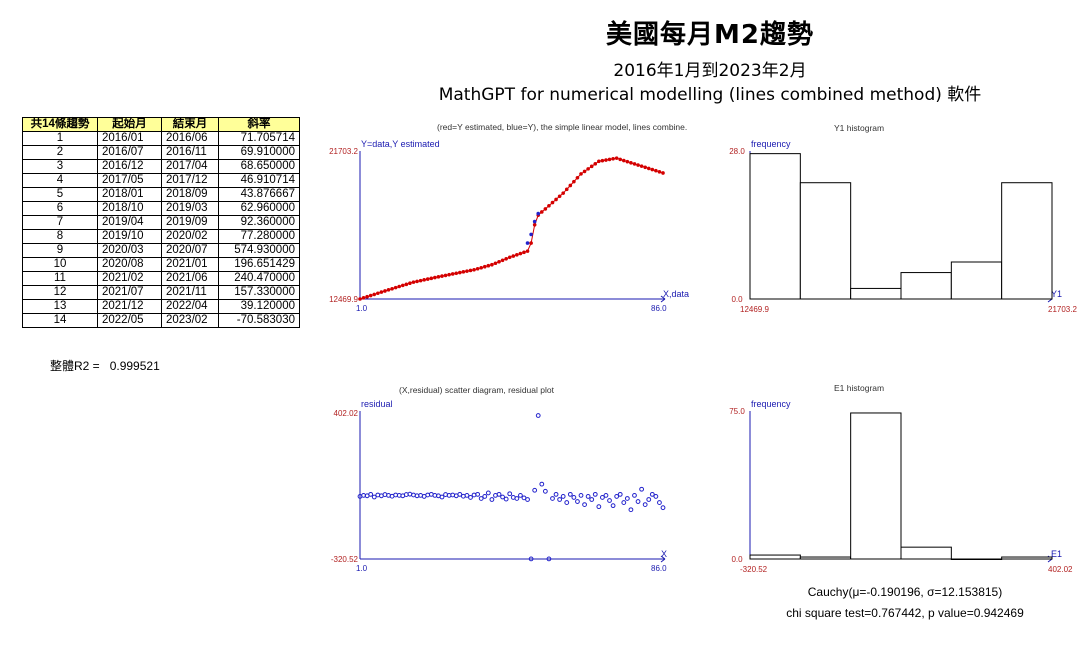 This screenshot has height=647, width=1090. I want to click on row-slope: 240.470000, so click(259, 278).